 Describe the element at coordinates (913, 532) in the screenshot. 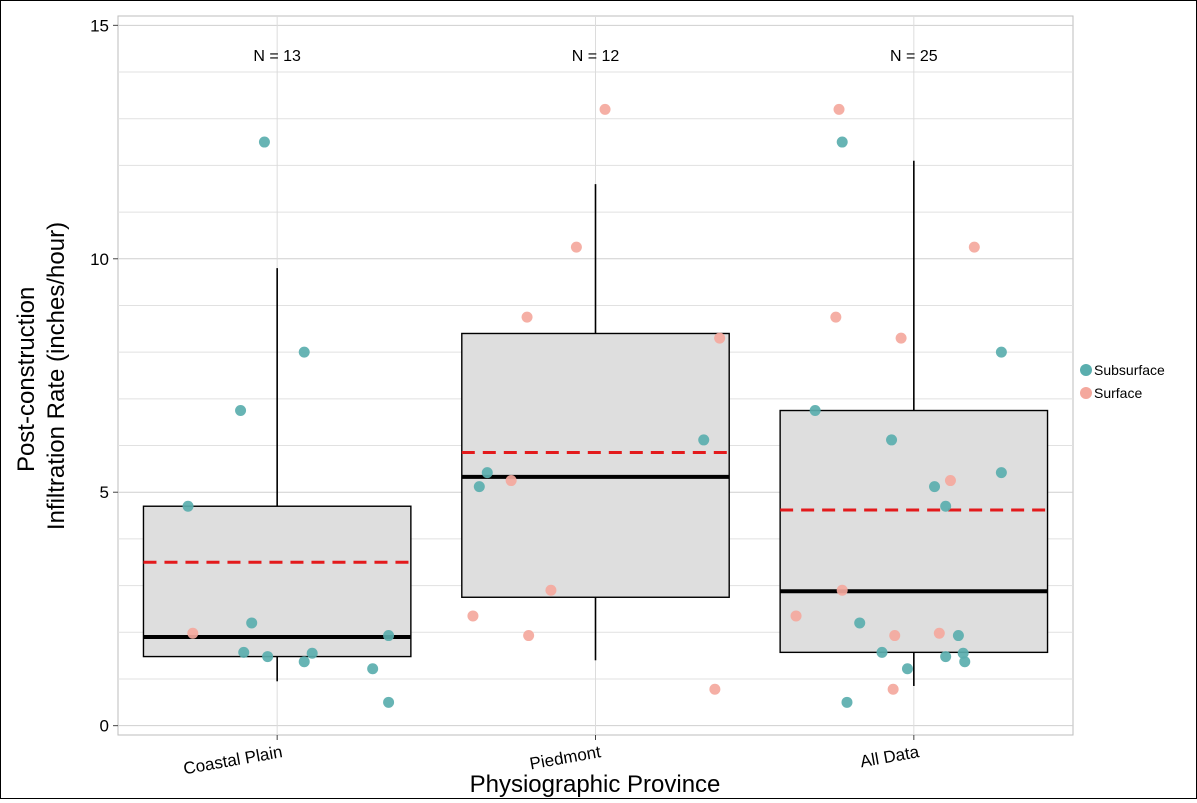

I see `box-all-data` at that location.